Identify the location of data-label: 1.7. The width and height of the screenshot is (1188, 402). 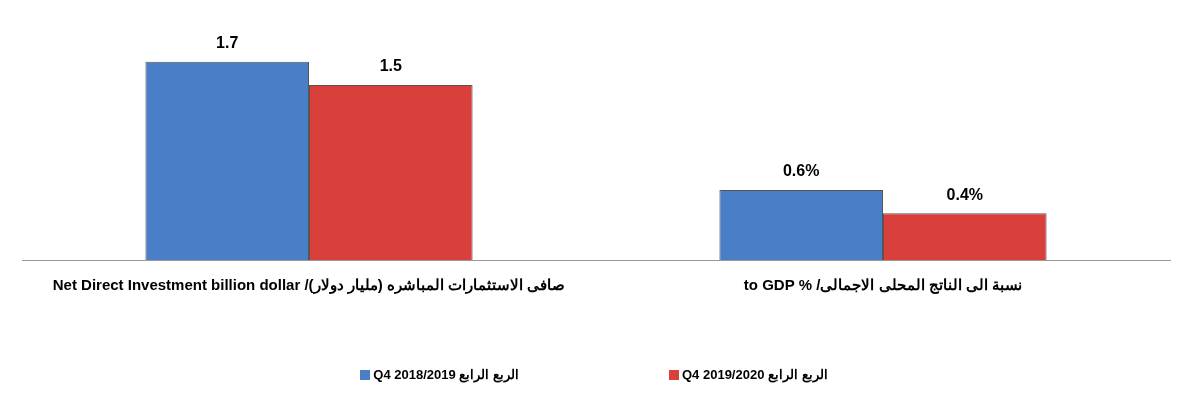
(227, 43).